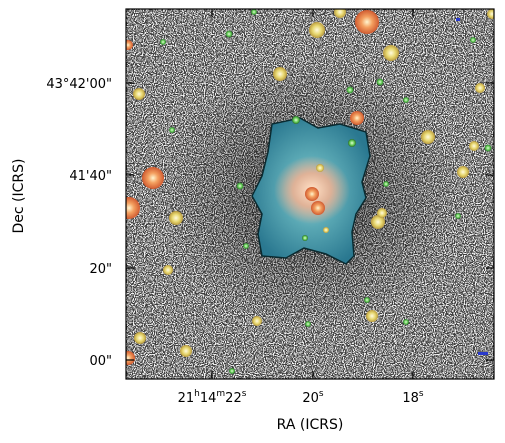 This screenshot has width=505, height=443. Describe the element at coordinates (413, 397) in the screenshot. I see `x-tick-label: 18s` at that location.